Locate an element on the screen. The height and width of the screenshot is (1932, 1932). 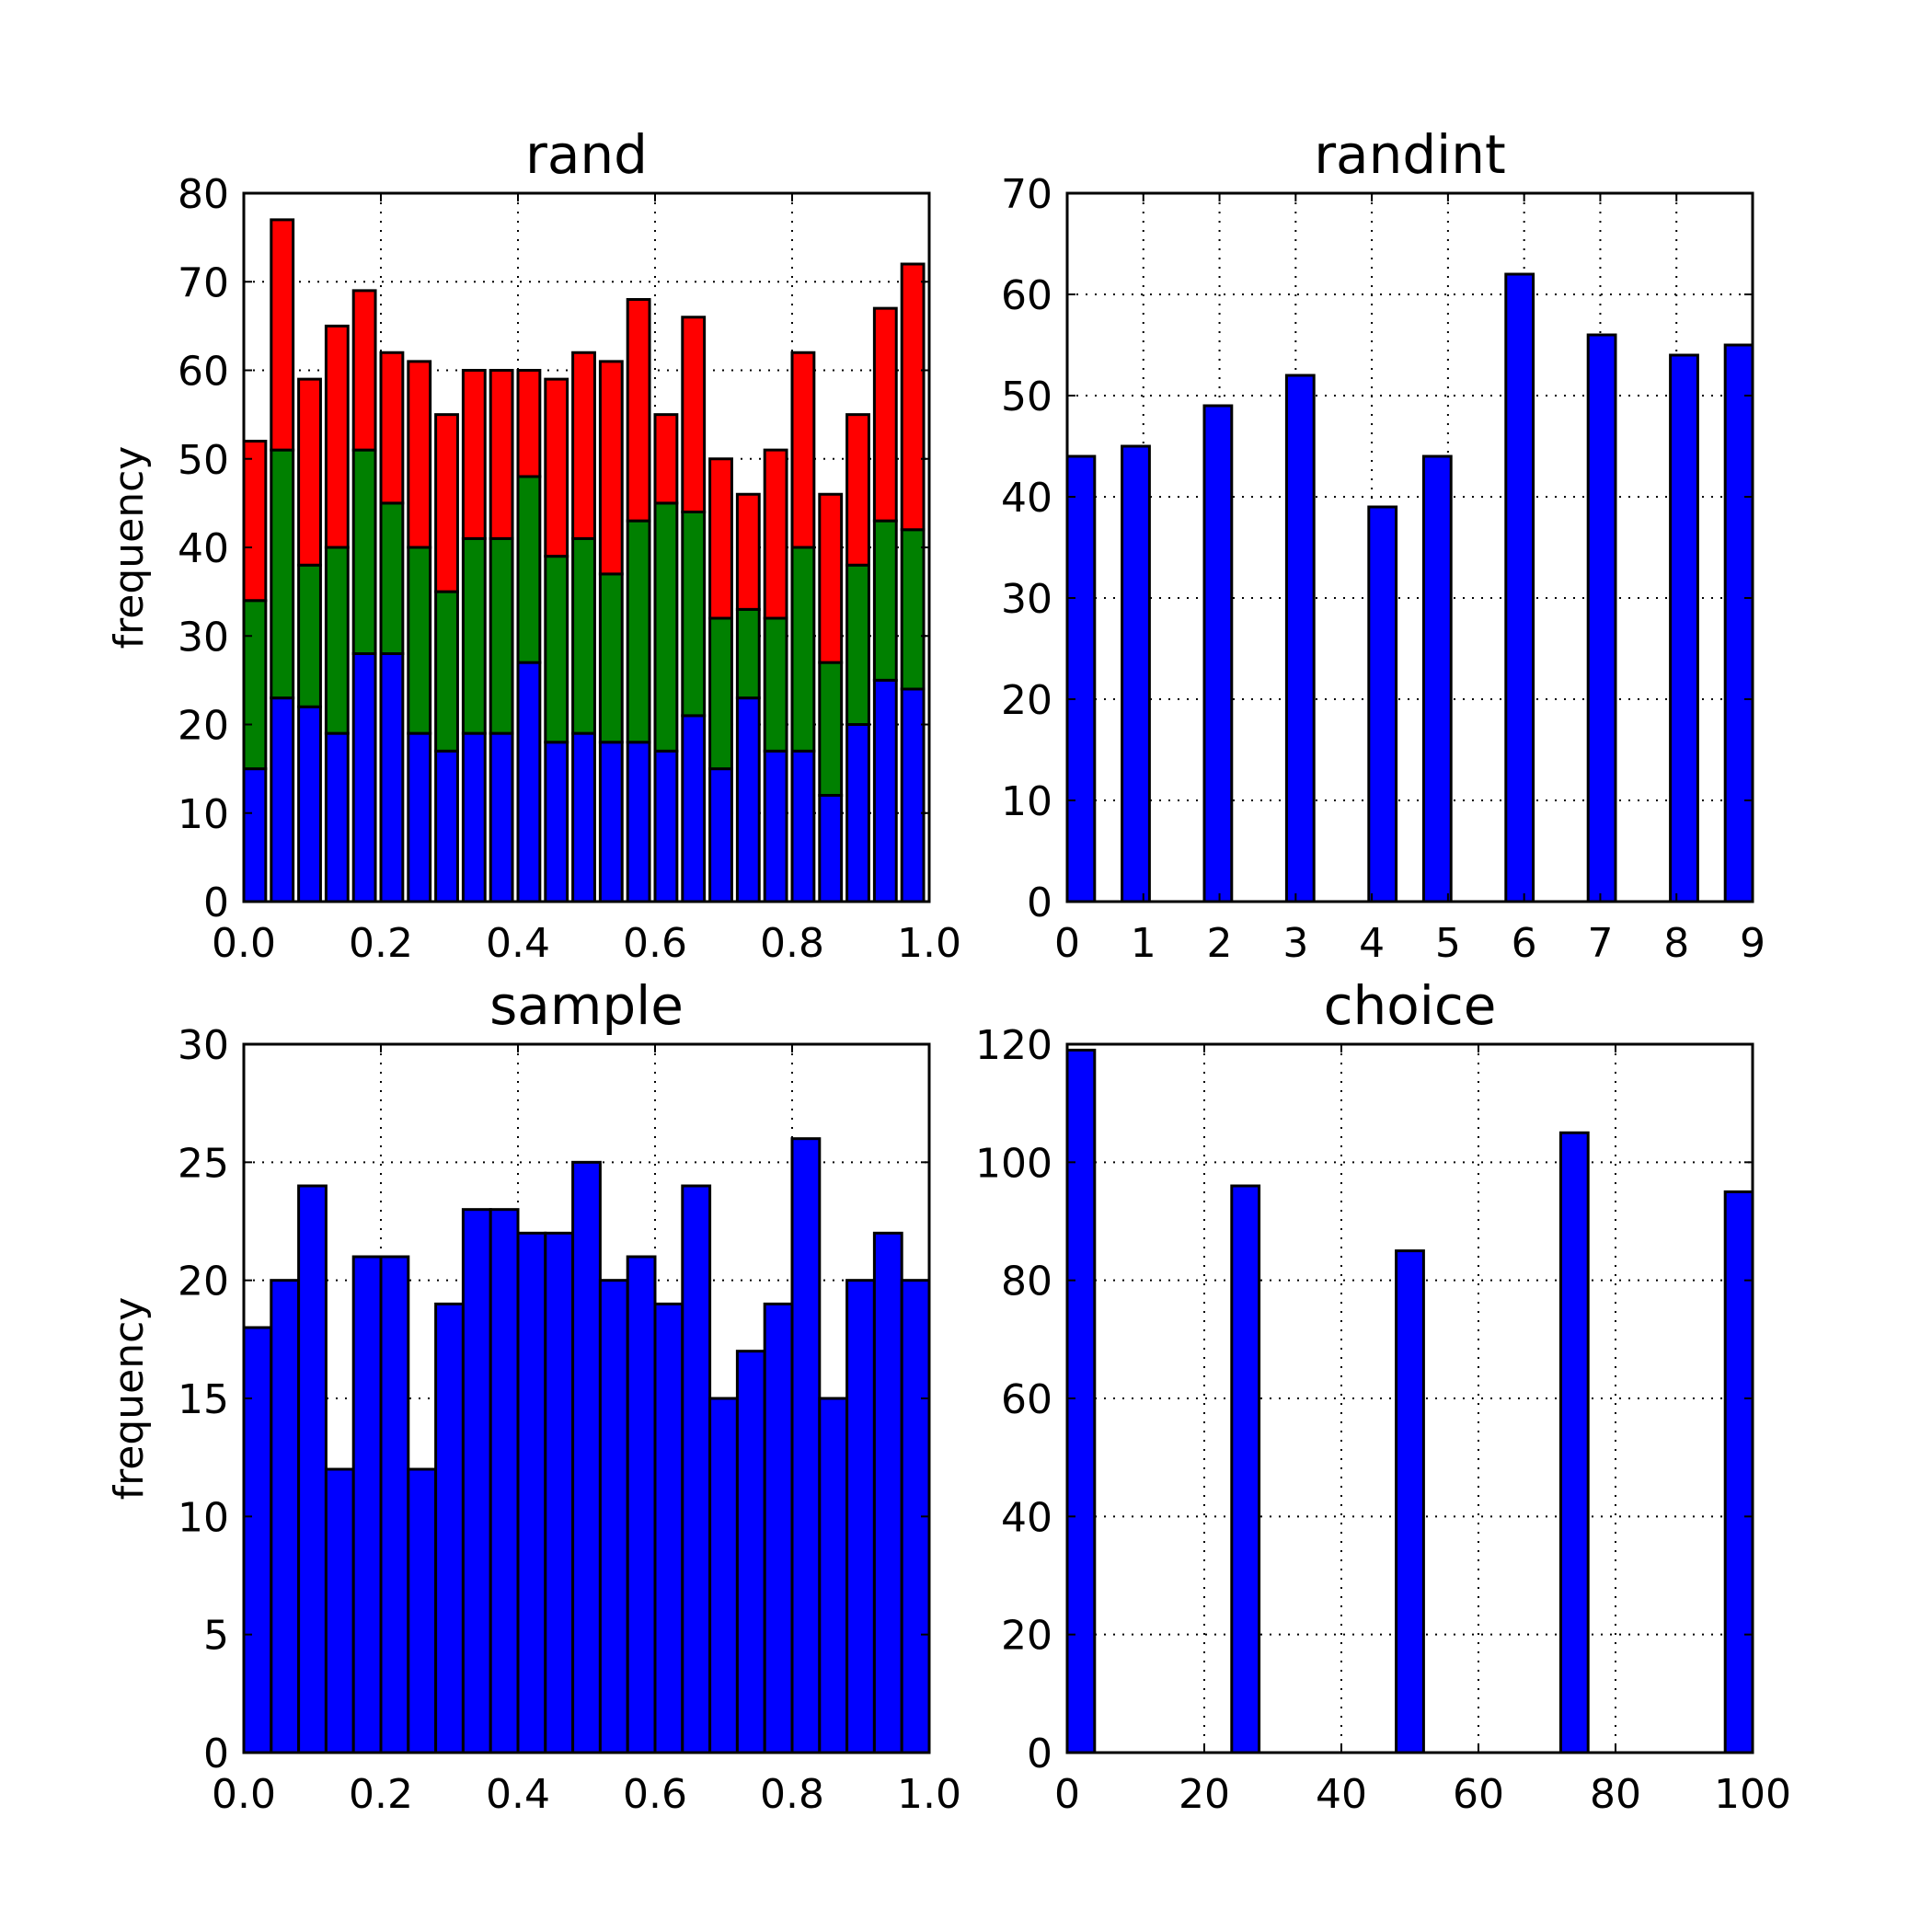
x-tick-label: 3 is located at coordinates (1295, 943).